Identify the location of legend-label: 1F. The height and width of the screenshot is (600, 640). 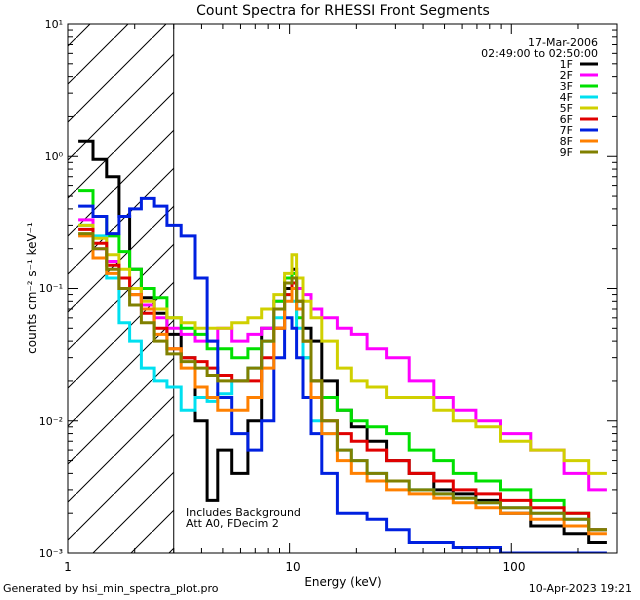
(566, 64).